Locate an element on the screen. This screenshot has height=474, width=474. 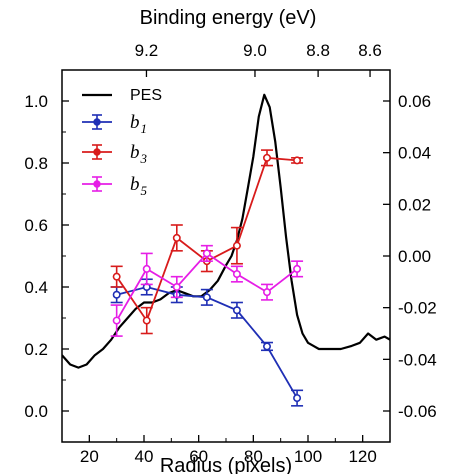
right-tick-label: 0.04 is located at coordinates (414, 153).